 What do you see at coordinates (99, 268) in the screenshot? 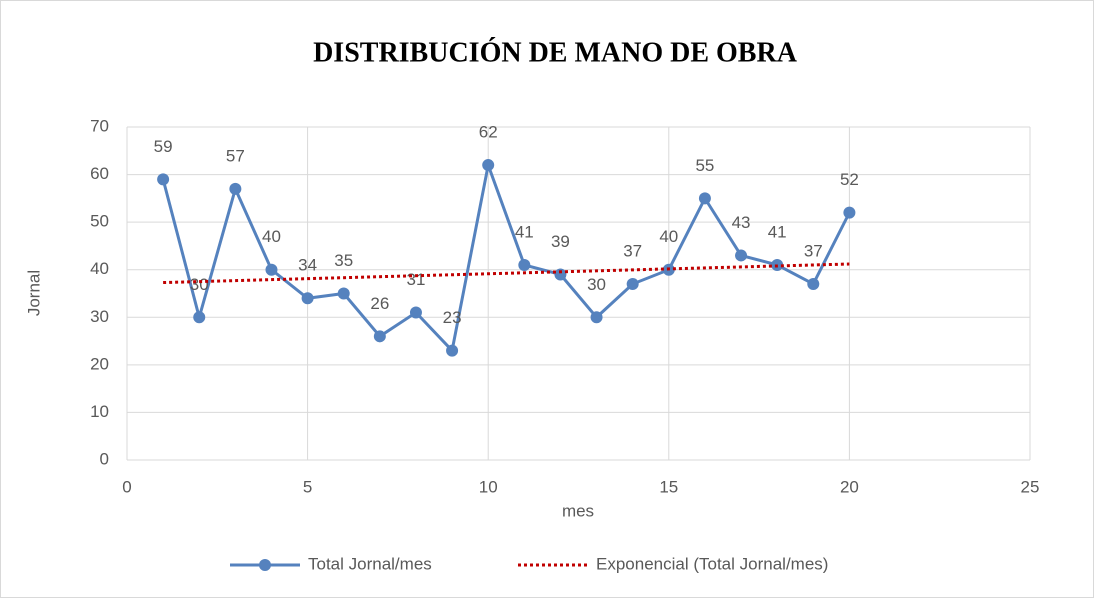
I see `y-tick-label: 40` at bounding box center [99, 268].